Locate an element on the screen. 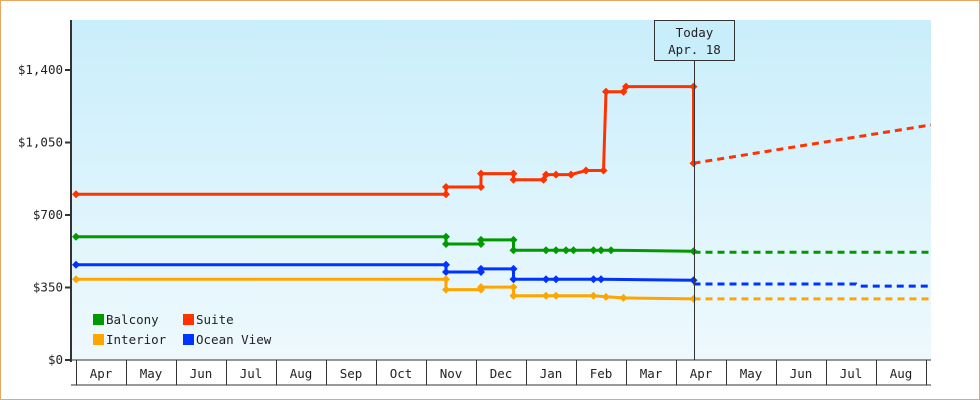 This screenshot has height=400, width=980. legend-label: Ocean View is located at coordinates (234, 339).